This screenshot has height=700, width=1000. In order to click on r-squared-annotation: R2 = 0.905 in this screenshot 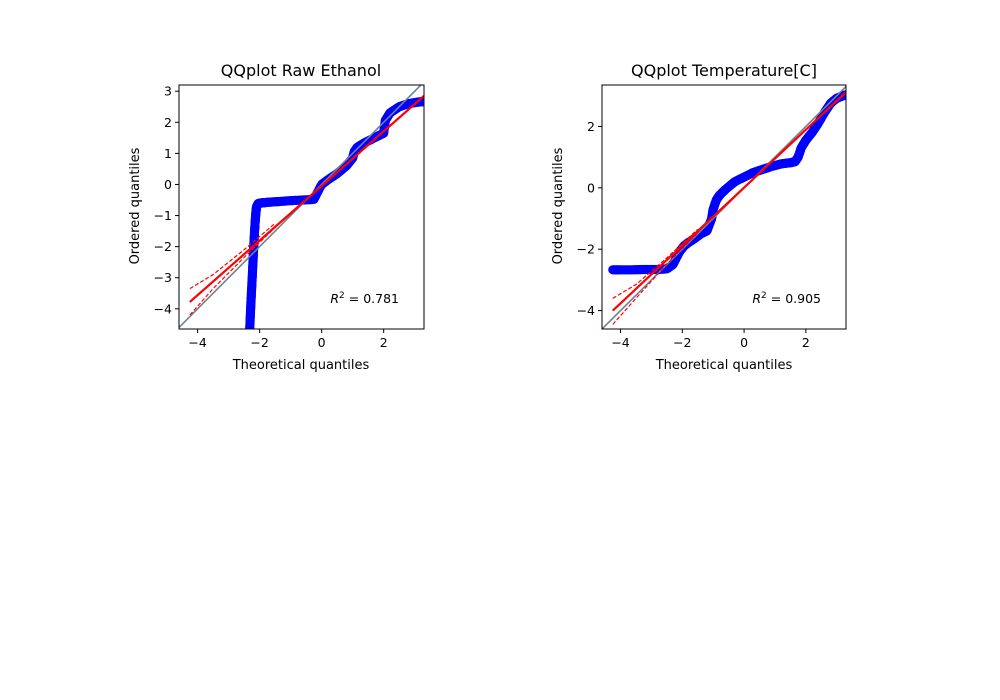, I will do `click(786, 298)`.